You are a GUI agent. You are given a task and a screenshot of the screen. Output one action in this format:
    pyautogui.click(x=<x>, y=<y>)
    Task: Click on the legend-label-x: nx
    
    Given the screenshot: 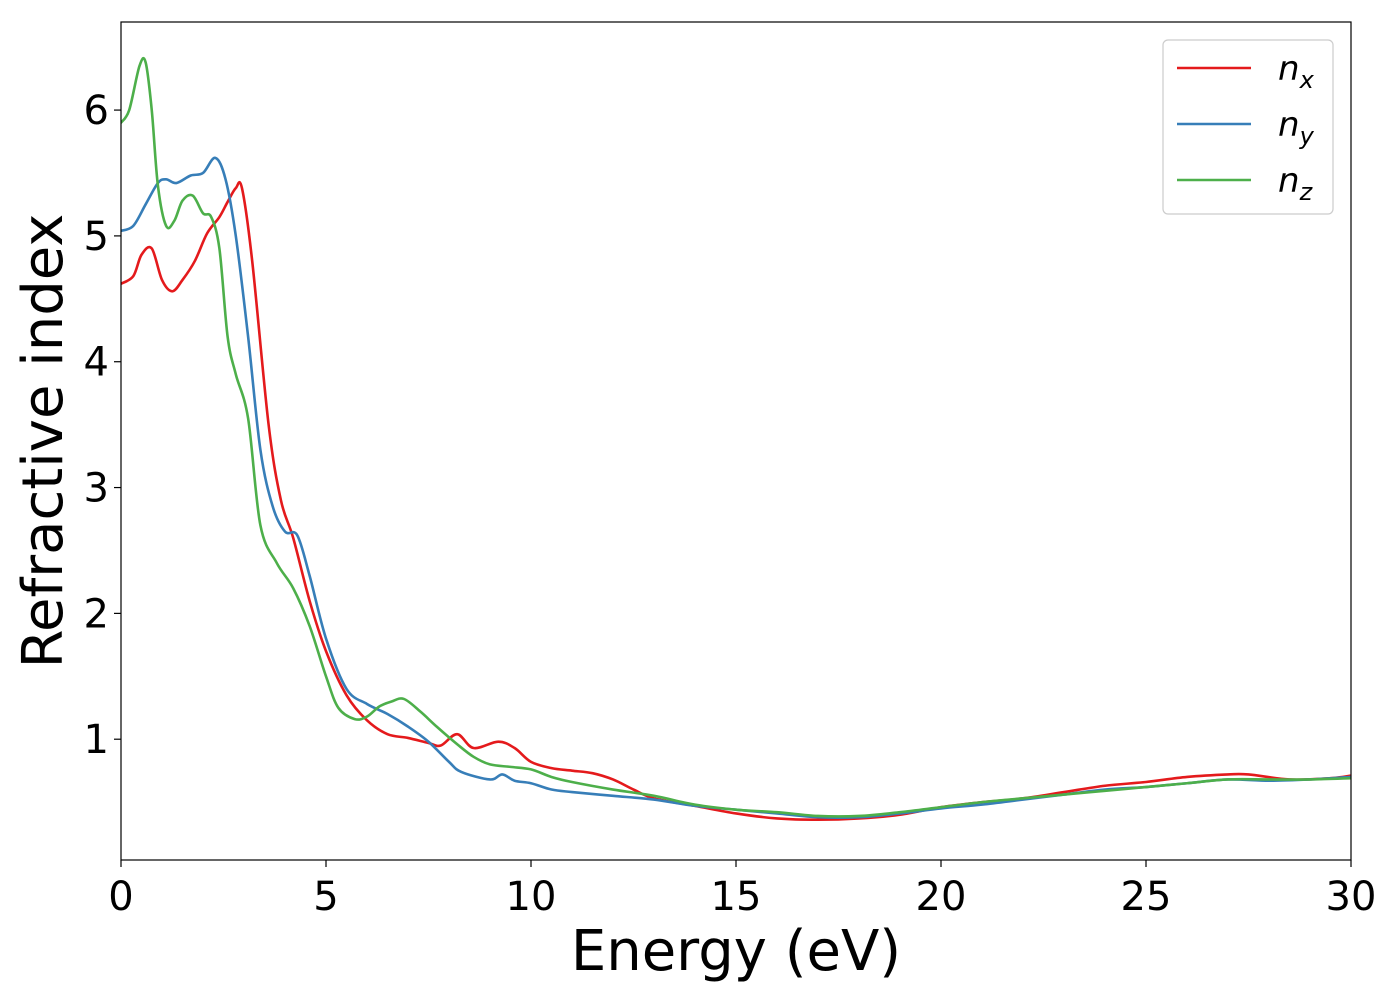 What is the action you would take?
    pyautogui.click(x=1296, y=71)
    